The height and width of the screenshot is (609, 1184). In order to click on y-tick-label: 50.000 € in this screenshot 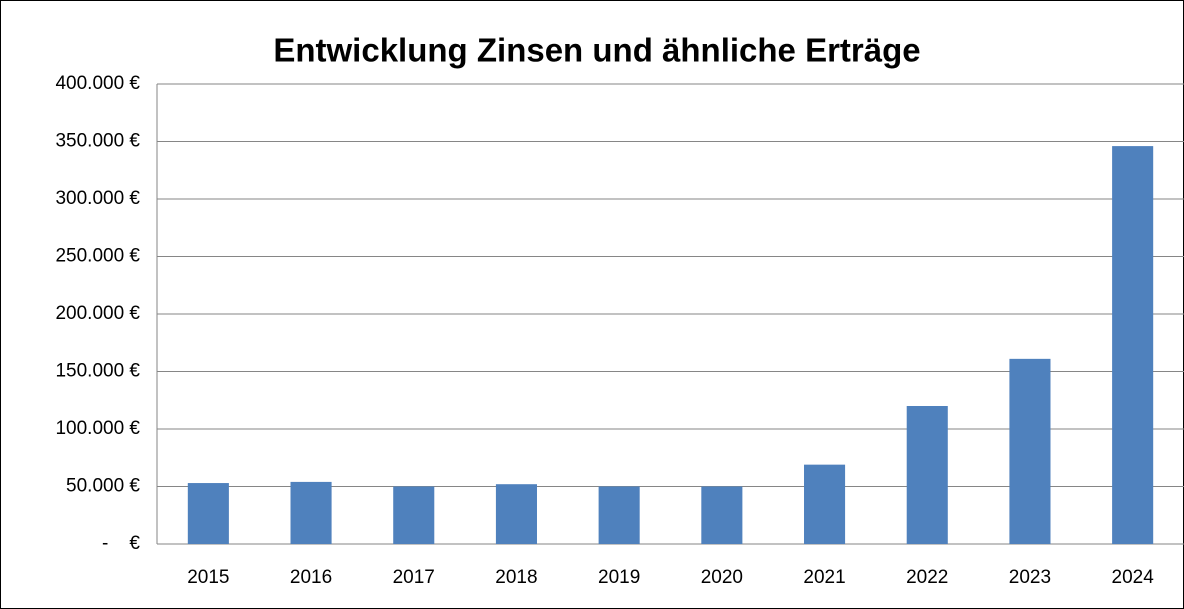, I will do `click(103, 486)`.